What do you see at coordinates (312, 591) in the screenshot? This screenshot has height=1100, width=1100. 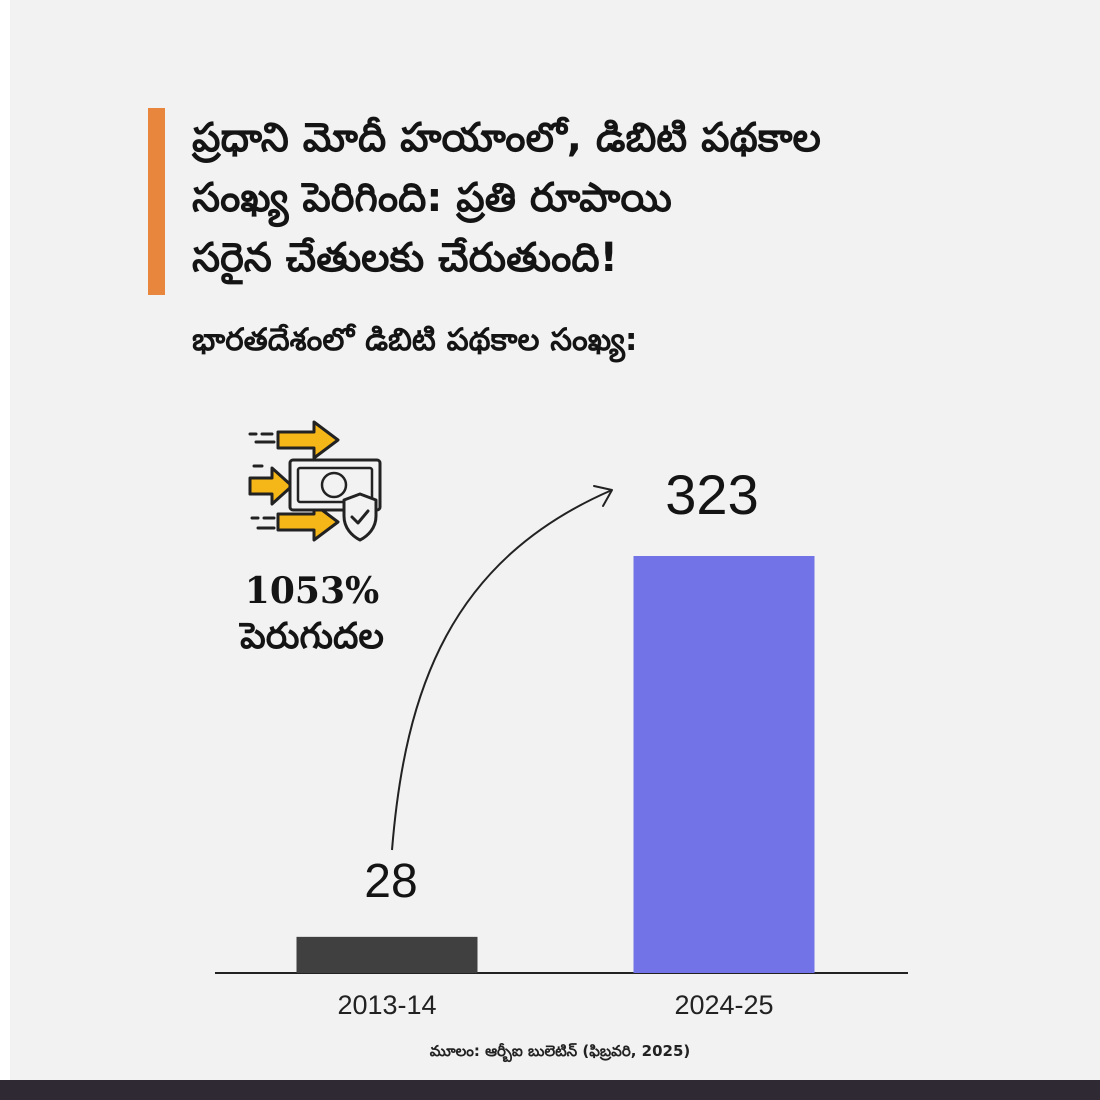 I see `growth-percentage: 1053%` at bounding box center [312, 591].